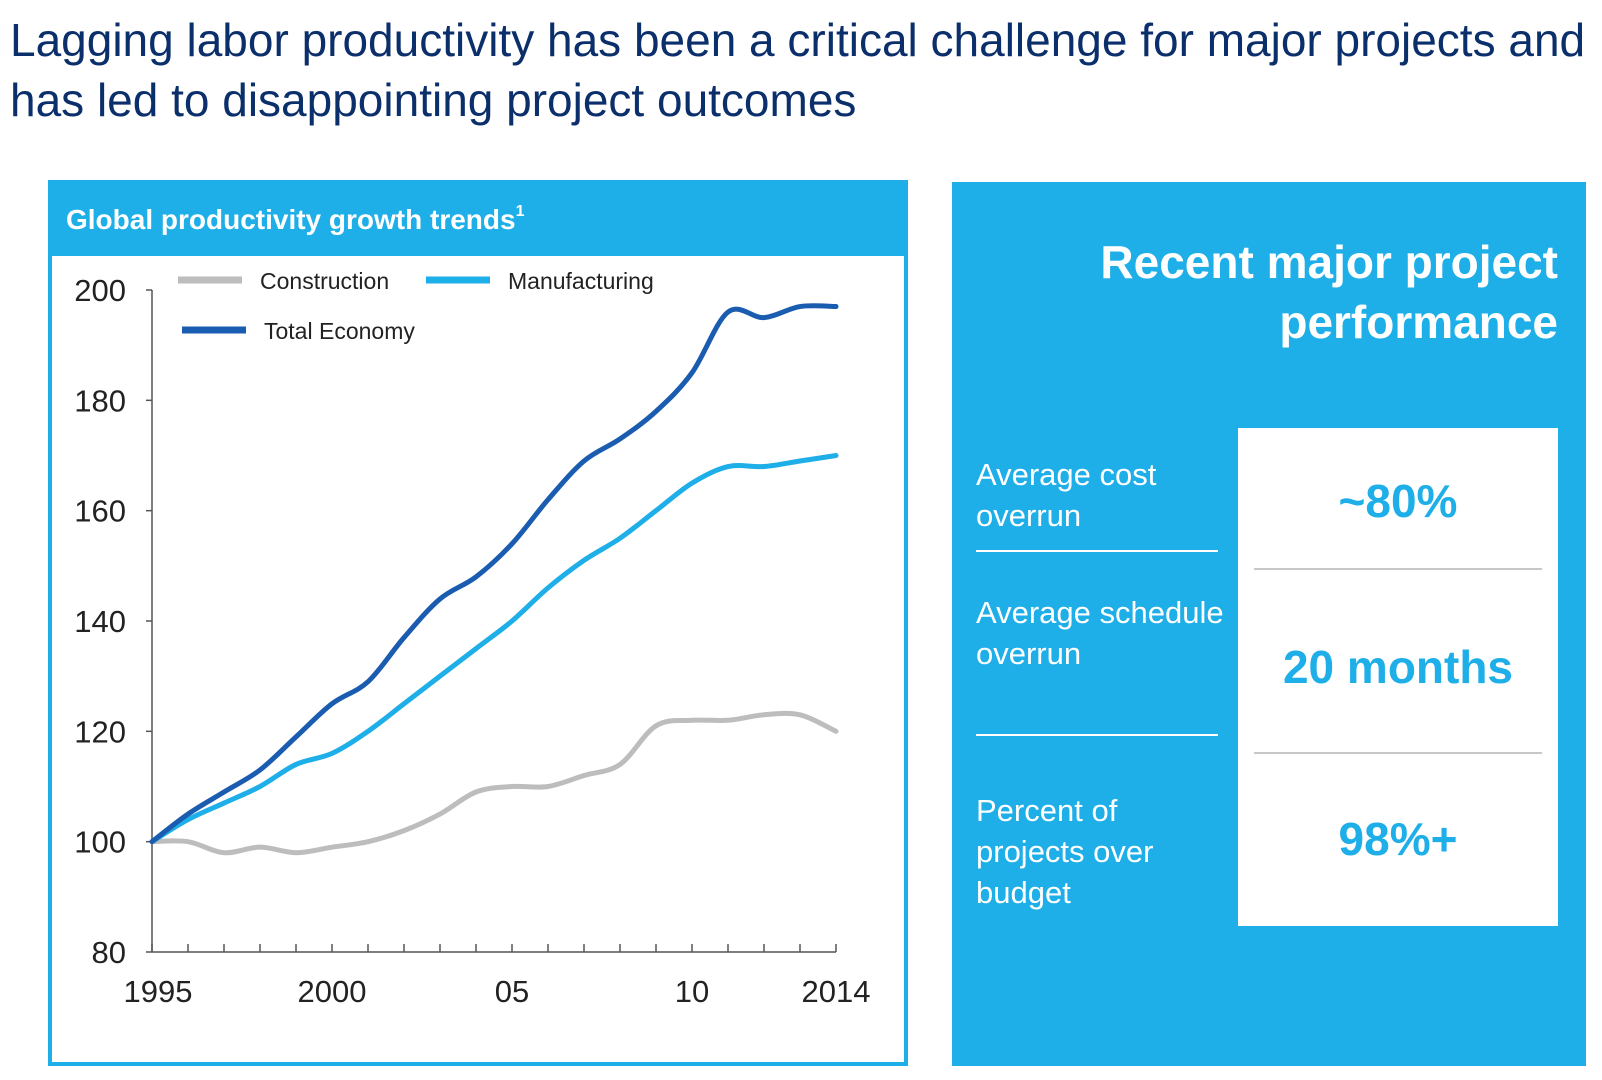 The width and height of the screenshot is (1602, 1080). Describe the element at coordinates (339, 331) in the screenshot. I see `legend-label-total-economy: Total Economy` at that location.